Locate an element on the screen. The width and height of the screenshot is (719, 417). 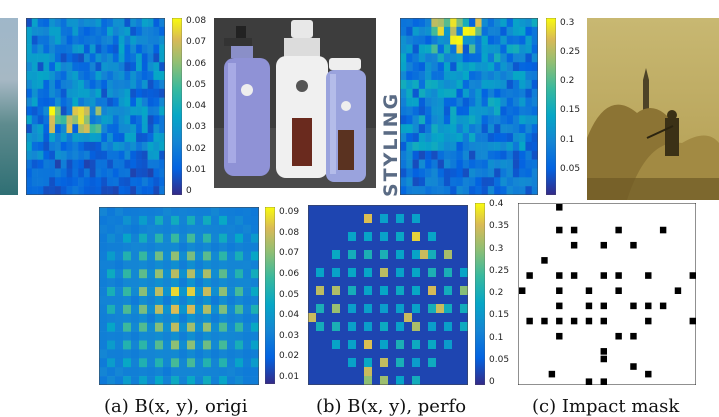
colorbar-tick-label: 0.04 is located at coordinates (196, 106).